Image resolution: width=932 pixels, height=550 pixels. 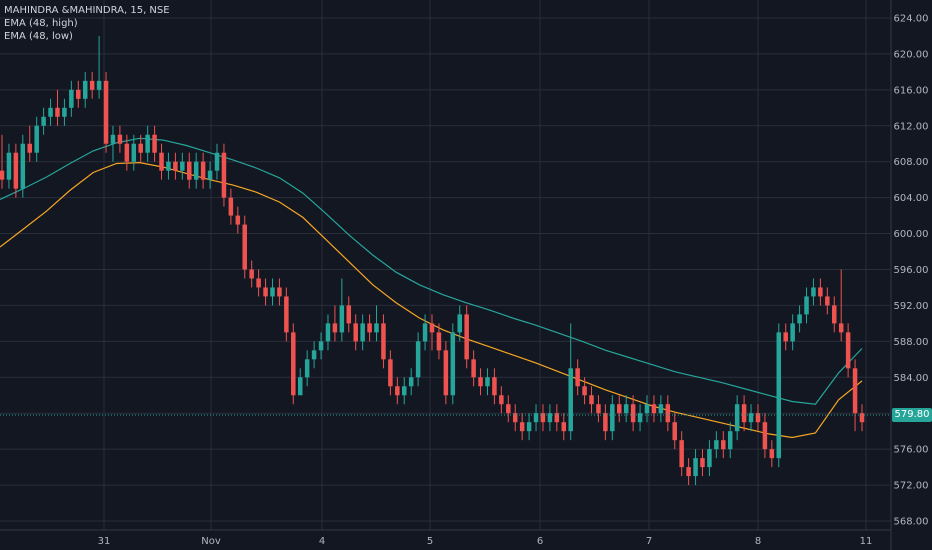 What do you see at coordinates (104, 541) in the screenshot?
I see `x-tick-label: 31` at bounding box center [104, 541].